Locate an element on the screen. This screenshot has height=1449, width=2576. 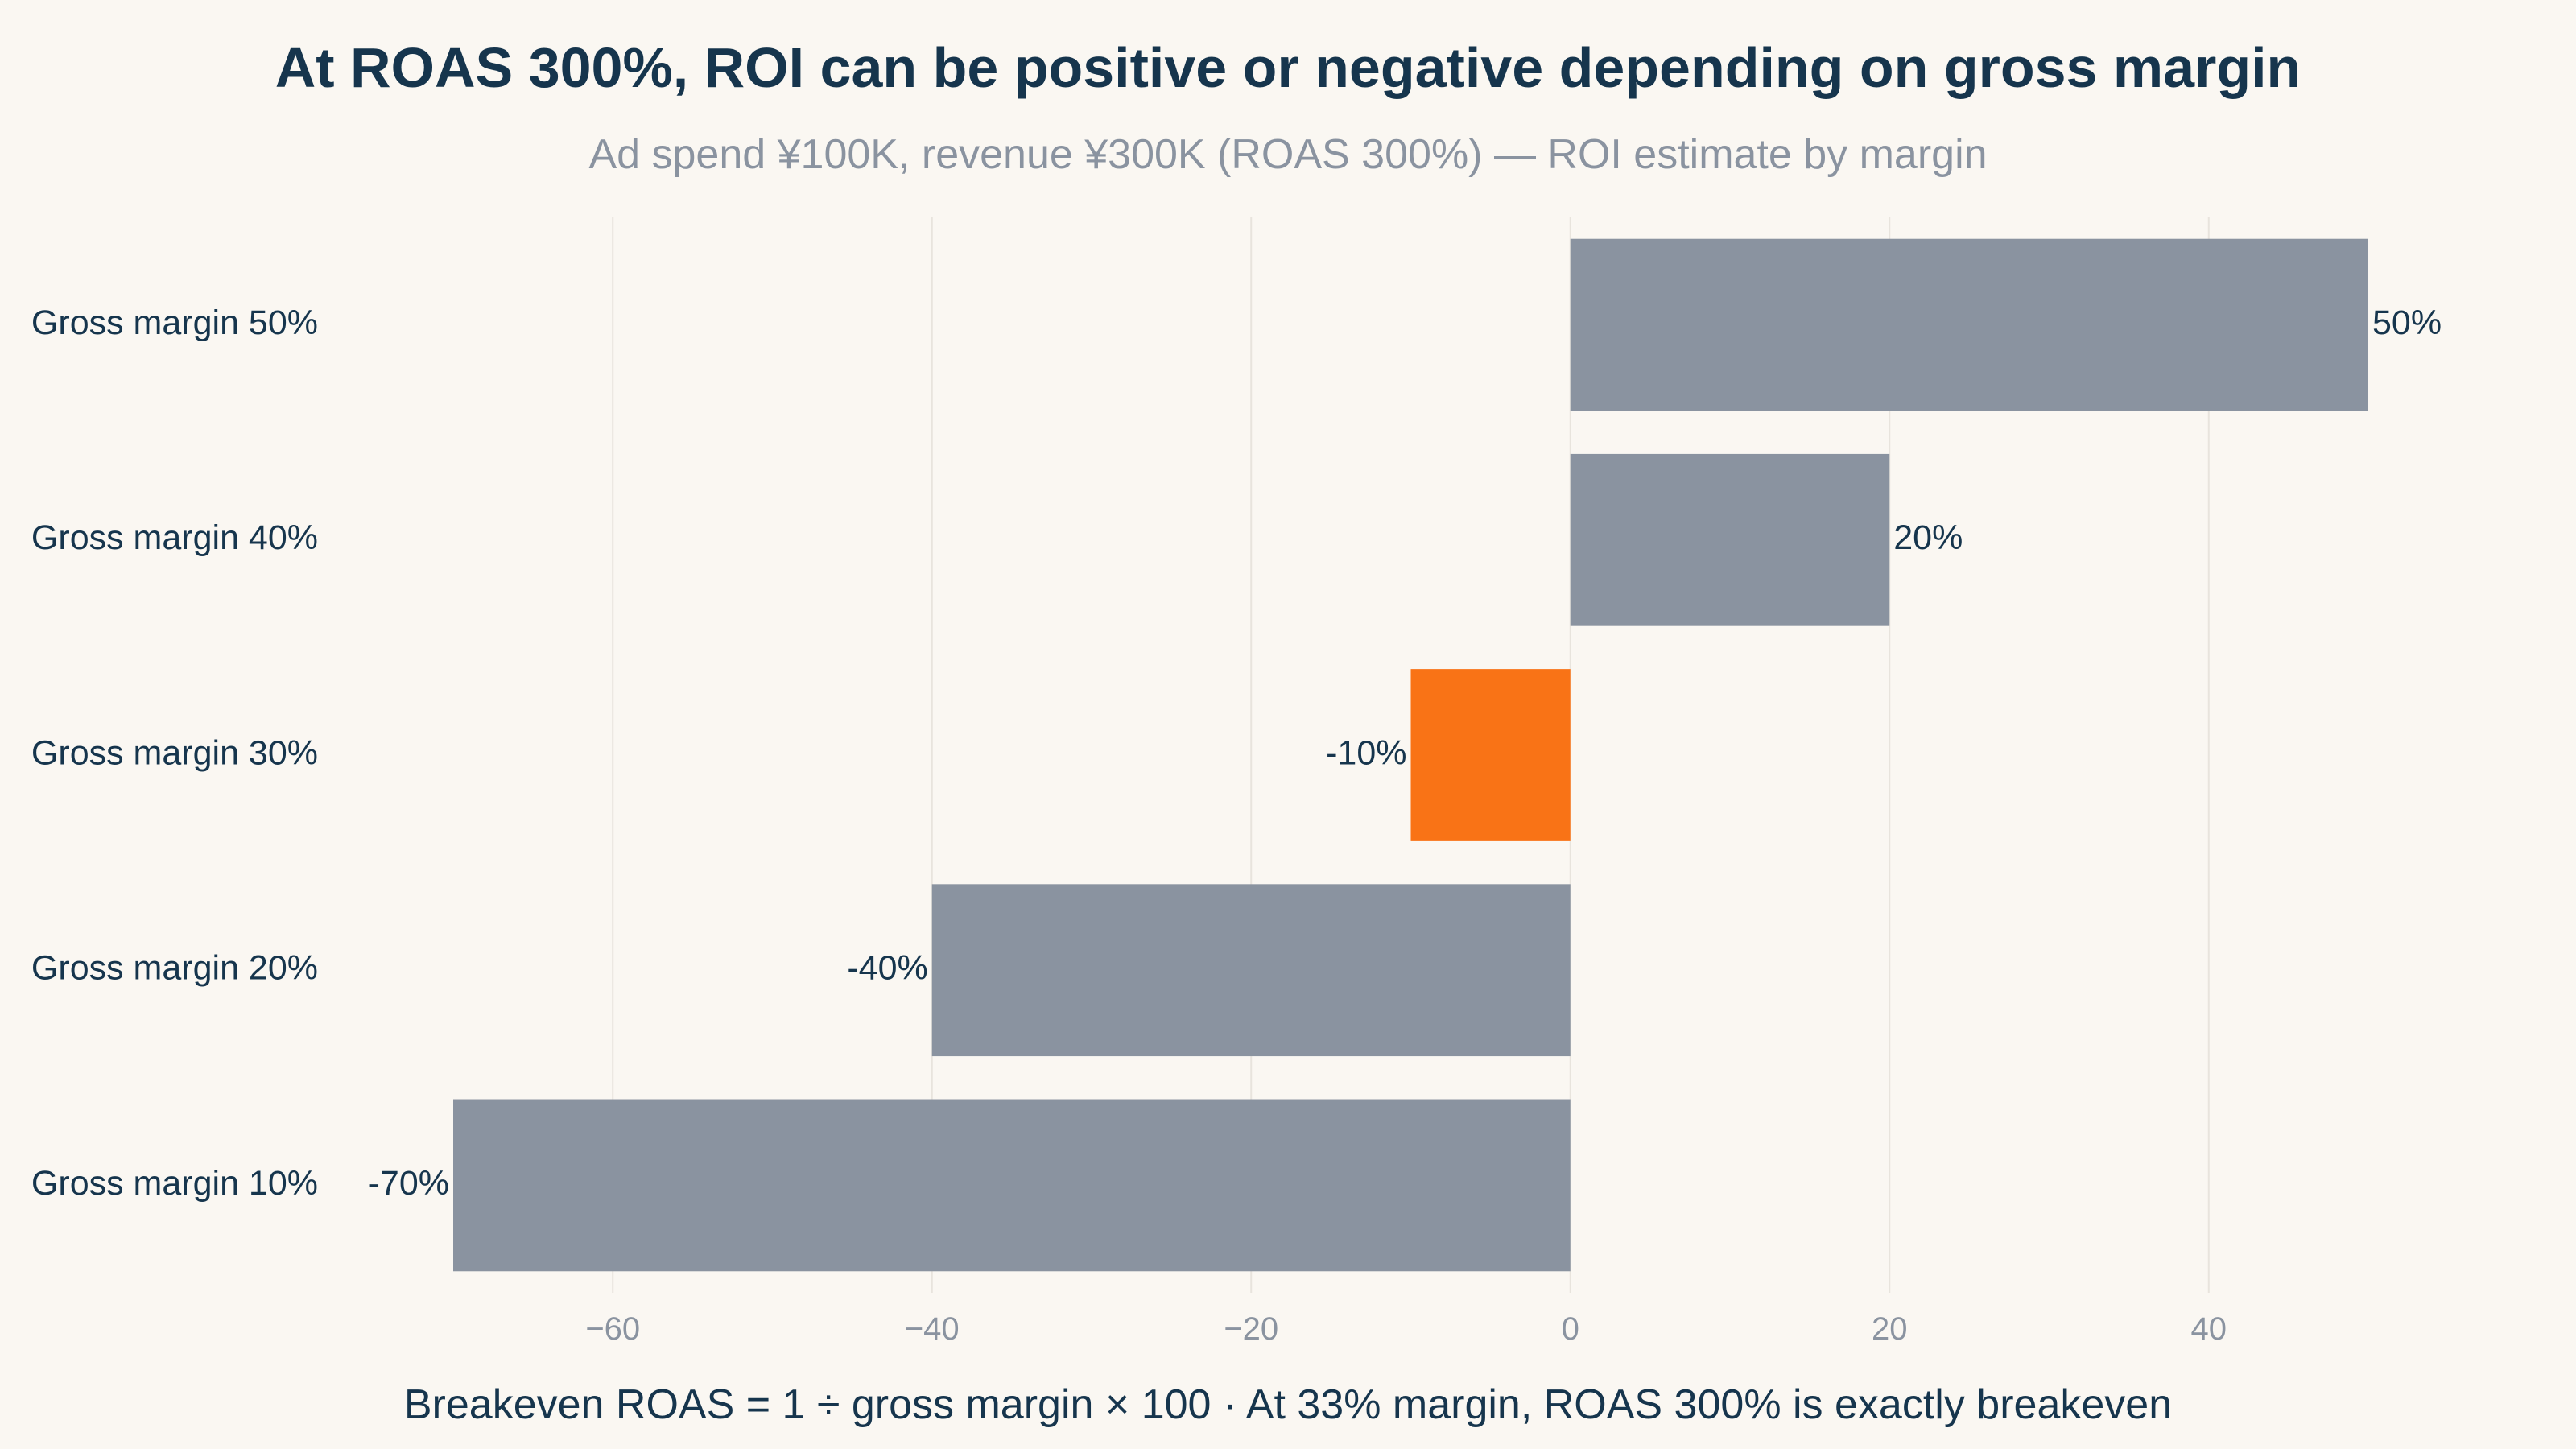
value-label: -40% is located at coordinates (887, 968).